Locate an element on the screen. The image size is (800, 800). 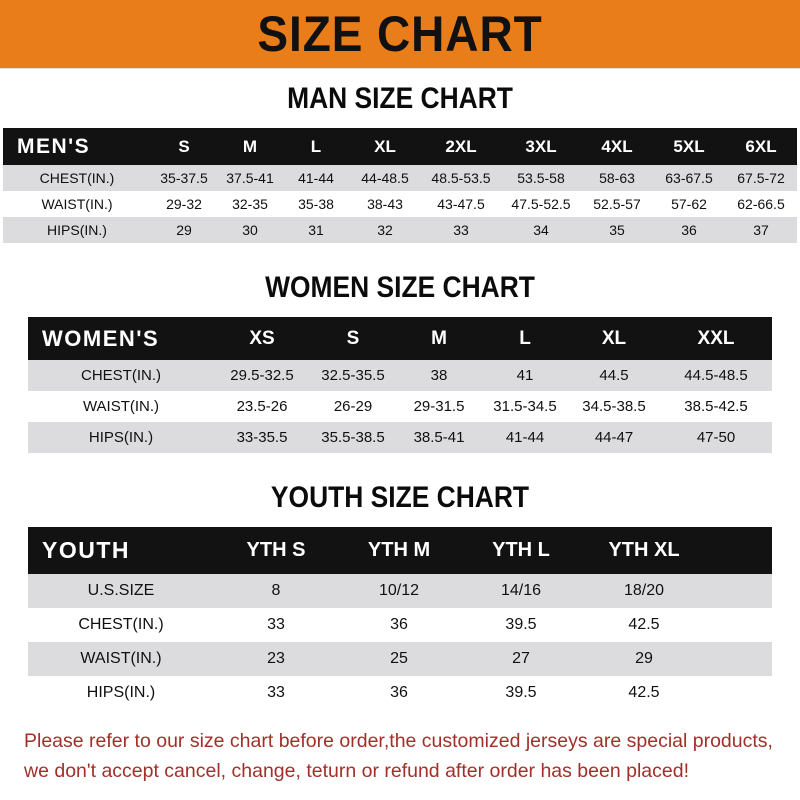
women-col-header: M is located at coordinates (439, 338).